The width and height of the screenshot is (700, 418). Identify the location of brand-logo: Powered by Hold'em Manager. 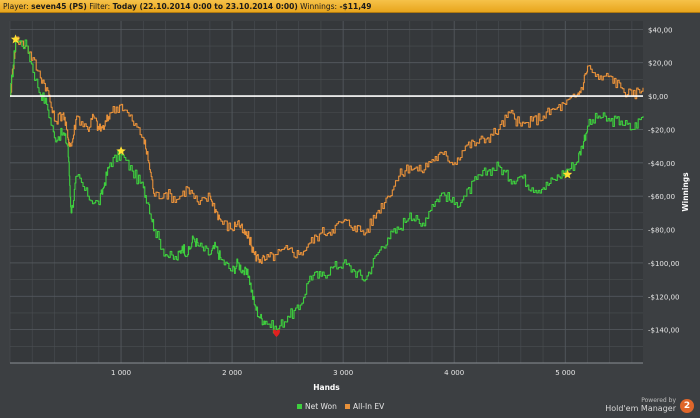
(640, 405).